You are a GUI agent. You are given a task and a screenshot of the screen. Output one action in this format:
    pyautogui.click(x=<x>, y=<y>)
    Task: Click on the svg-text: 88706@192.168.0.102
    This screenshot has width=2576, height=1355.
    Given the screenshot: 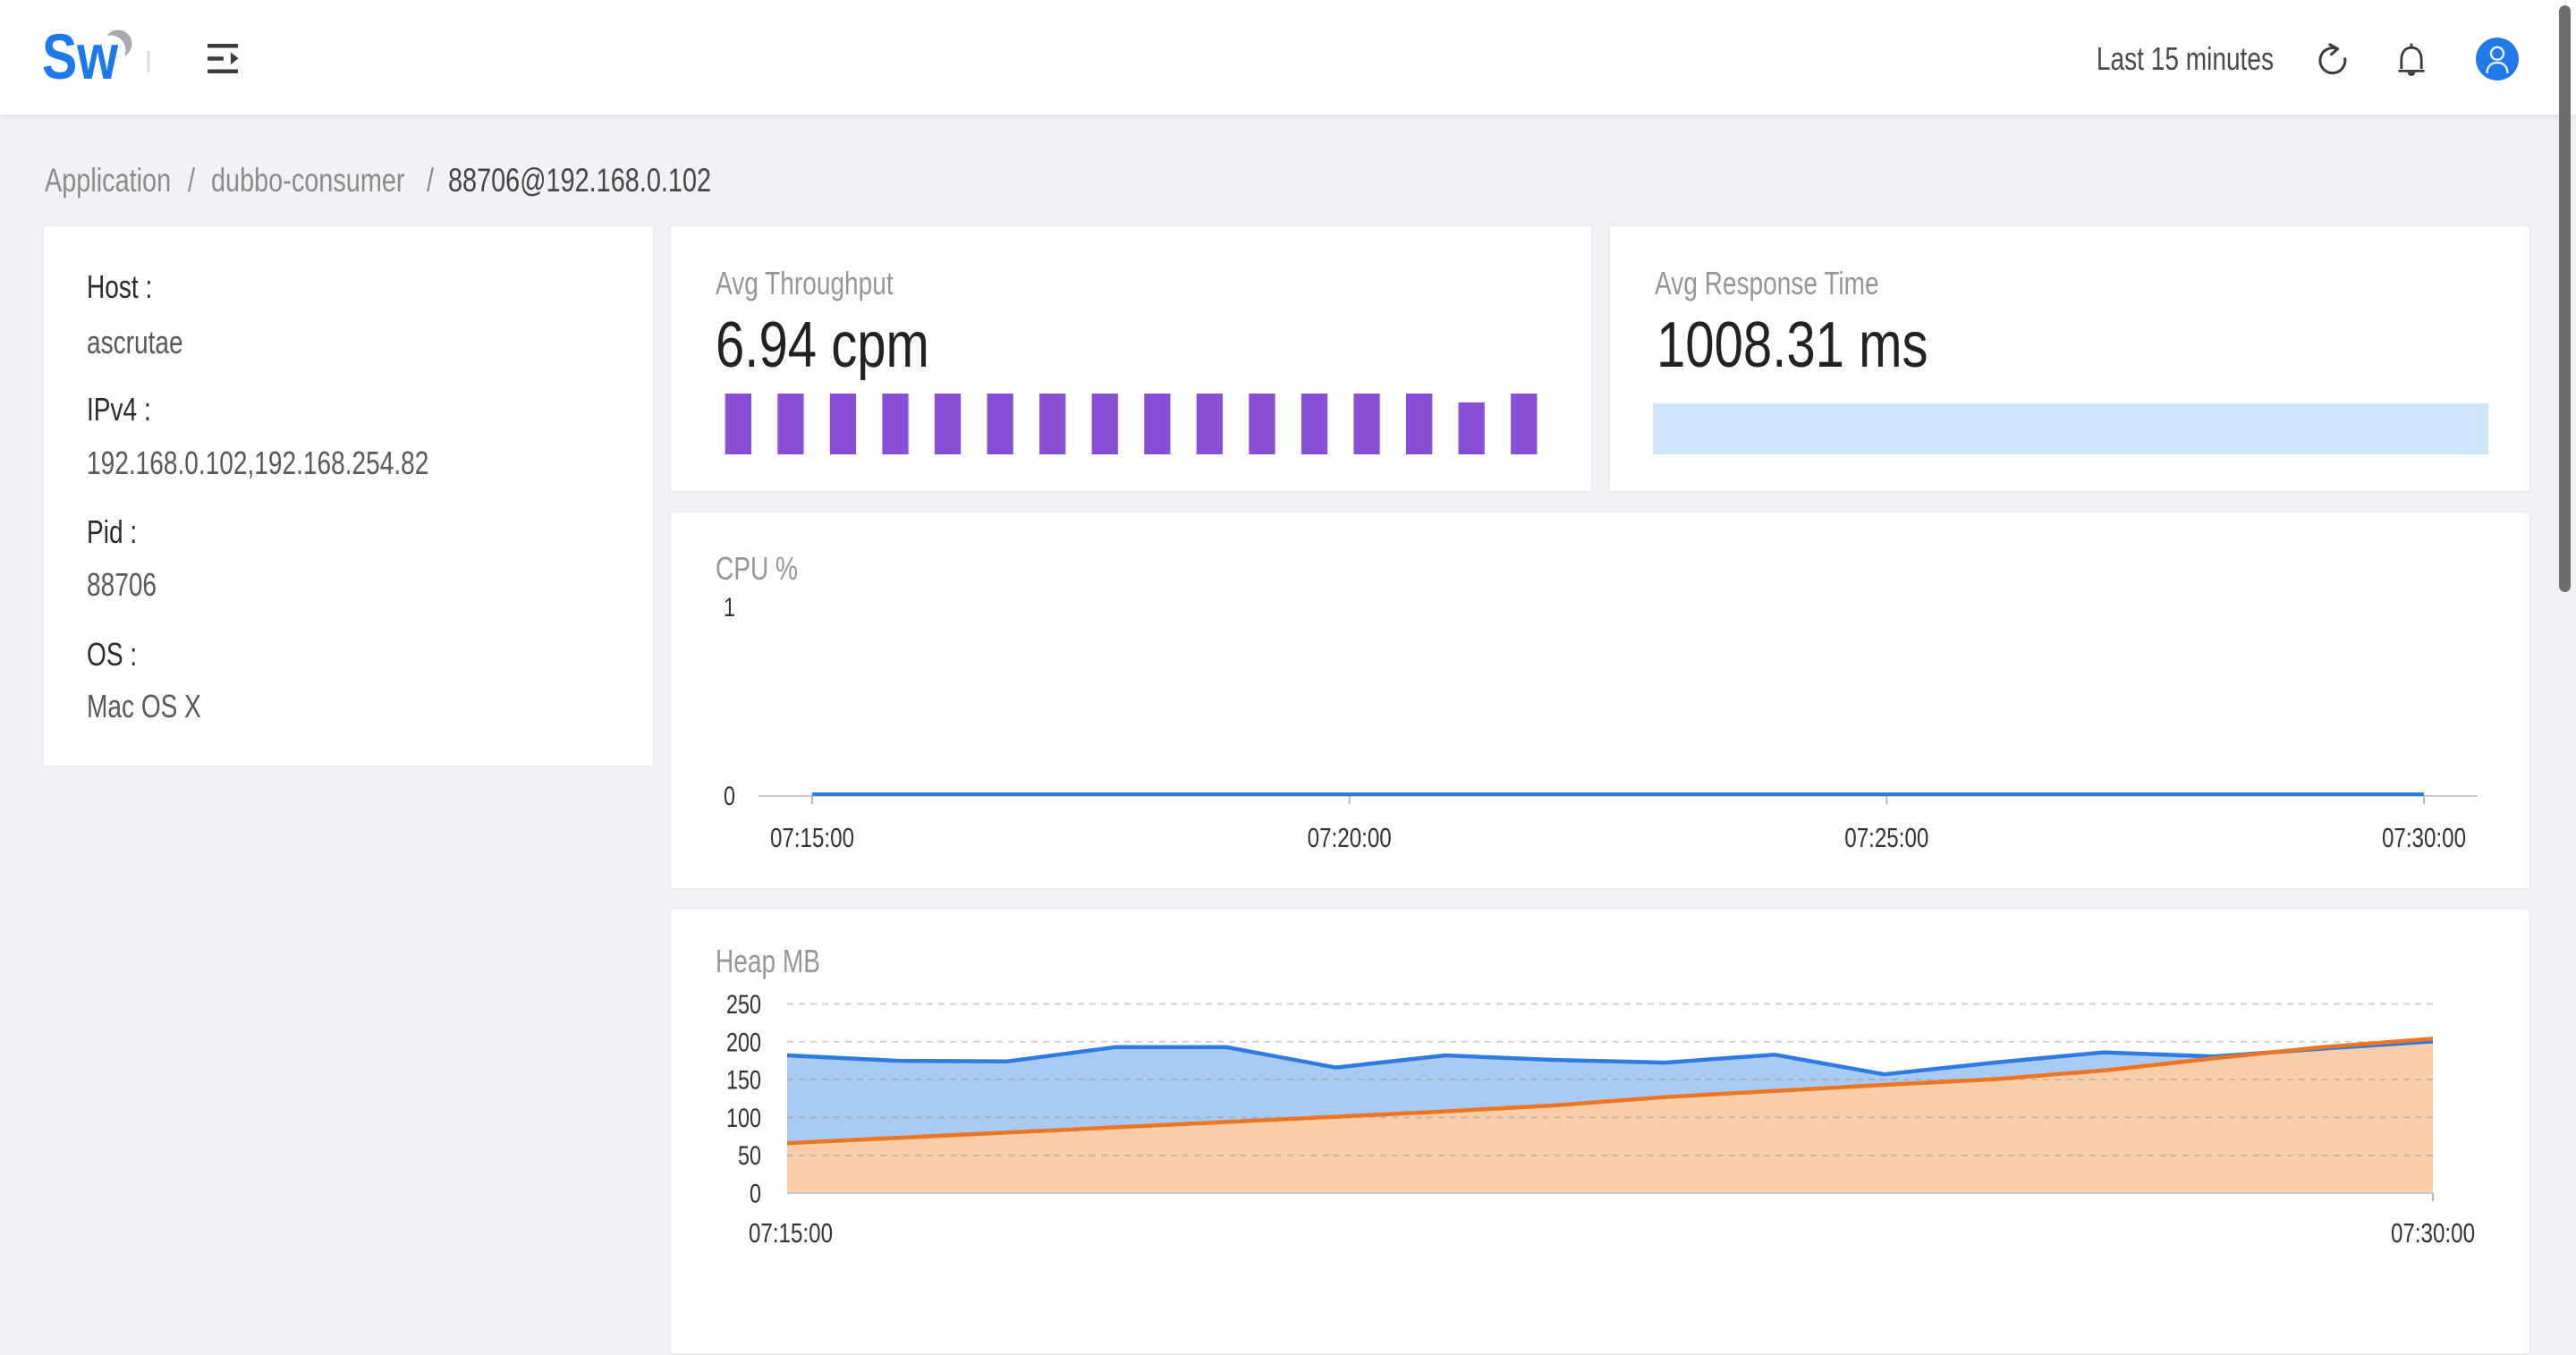 What is the action you would take?
    pyautogui.click(x=579, y=181)
    